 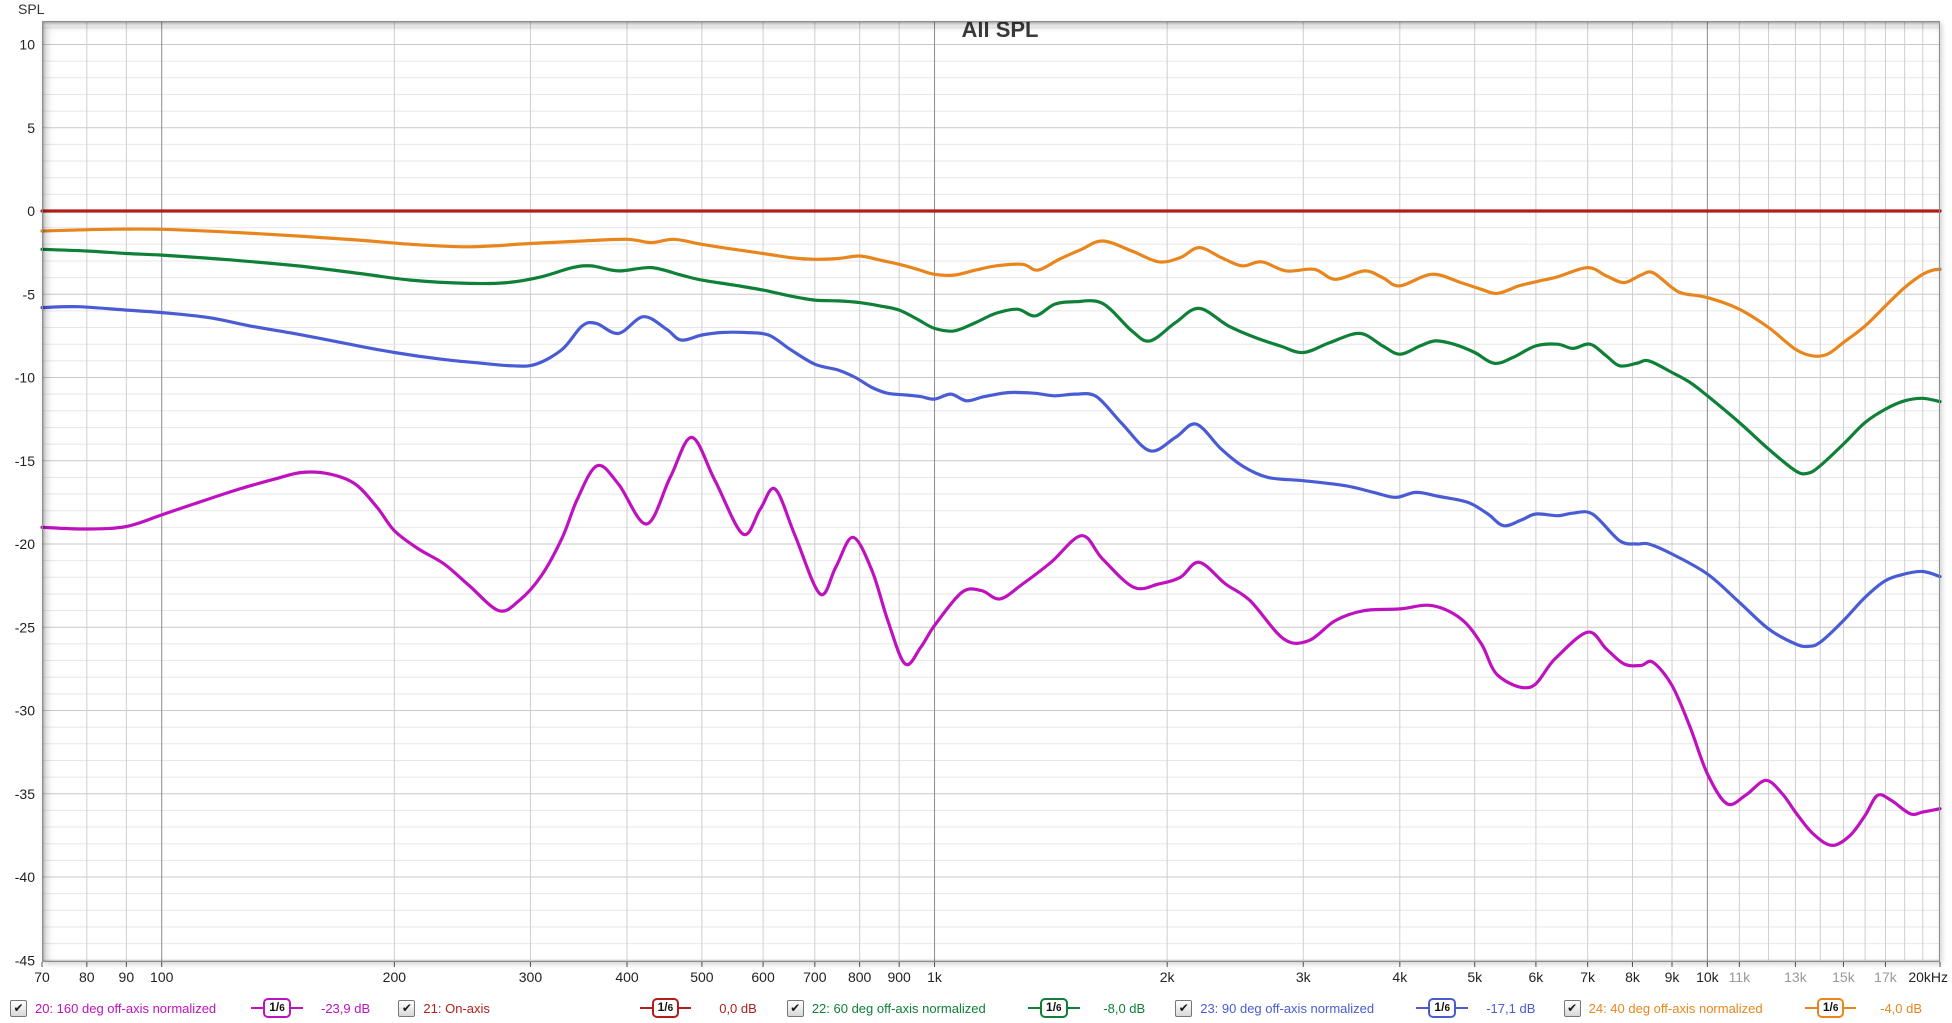 I want to click on x-tick-label: 10k, so click(x=1708, y=977).